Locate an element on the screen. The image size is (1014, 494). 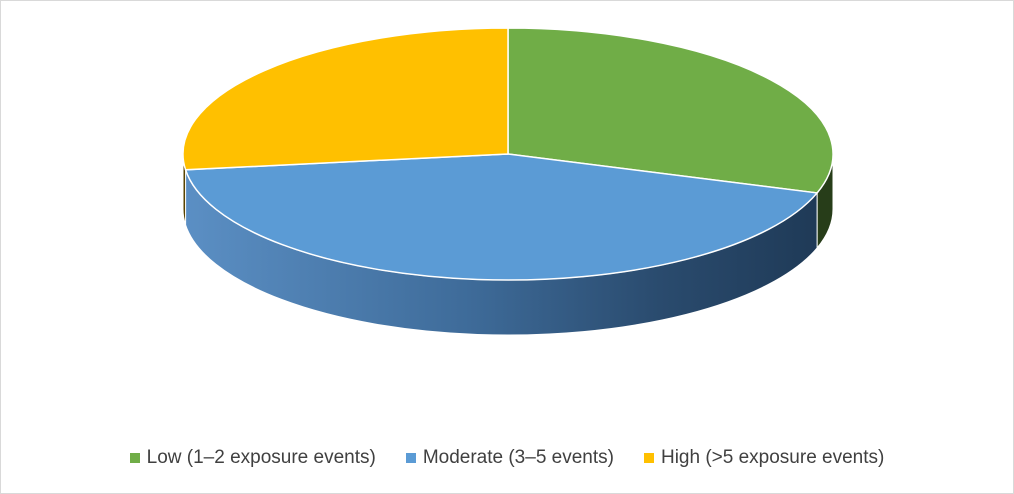
legend-item-3: High (>5 exposure events) is located at coordinates (764, 458).